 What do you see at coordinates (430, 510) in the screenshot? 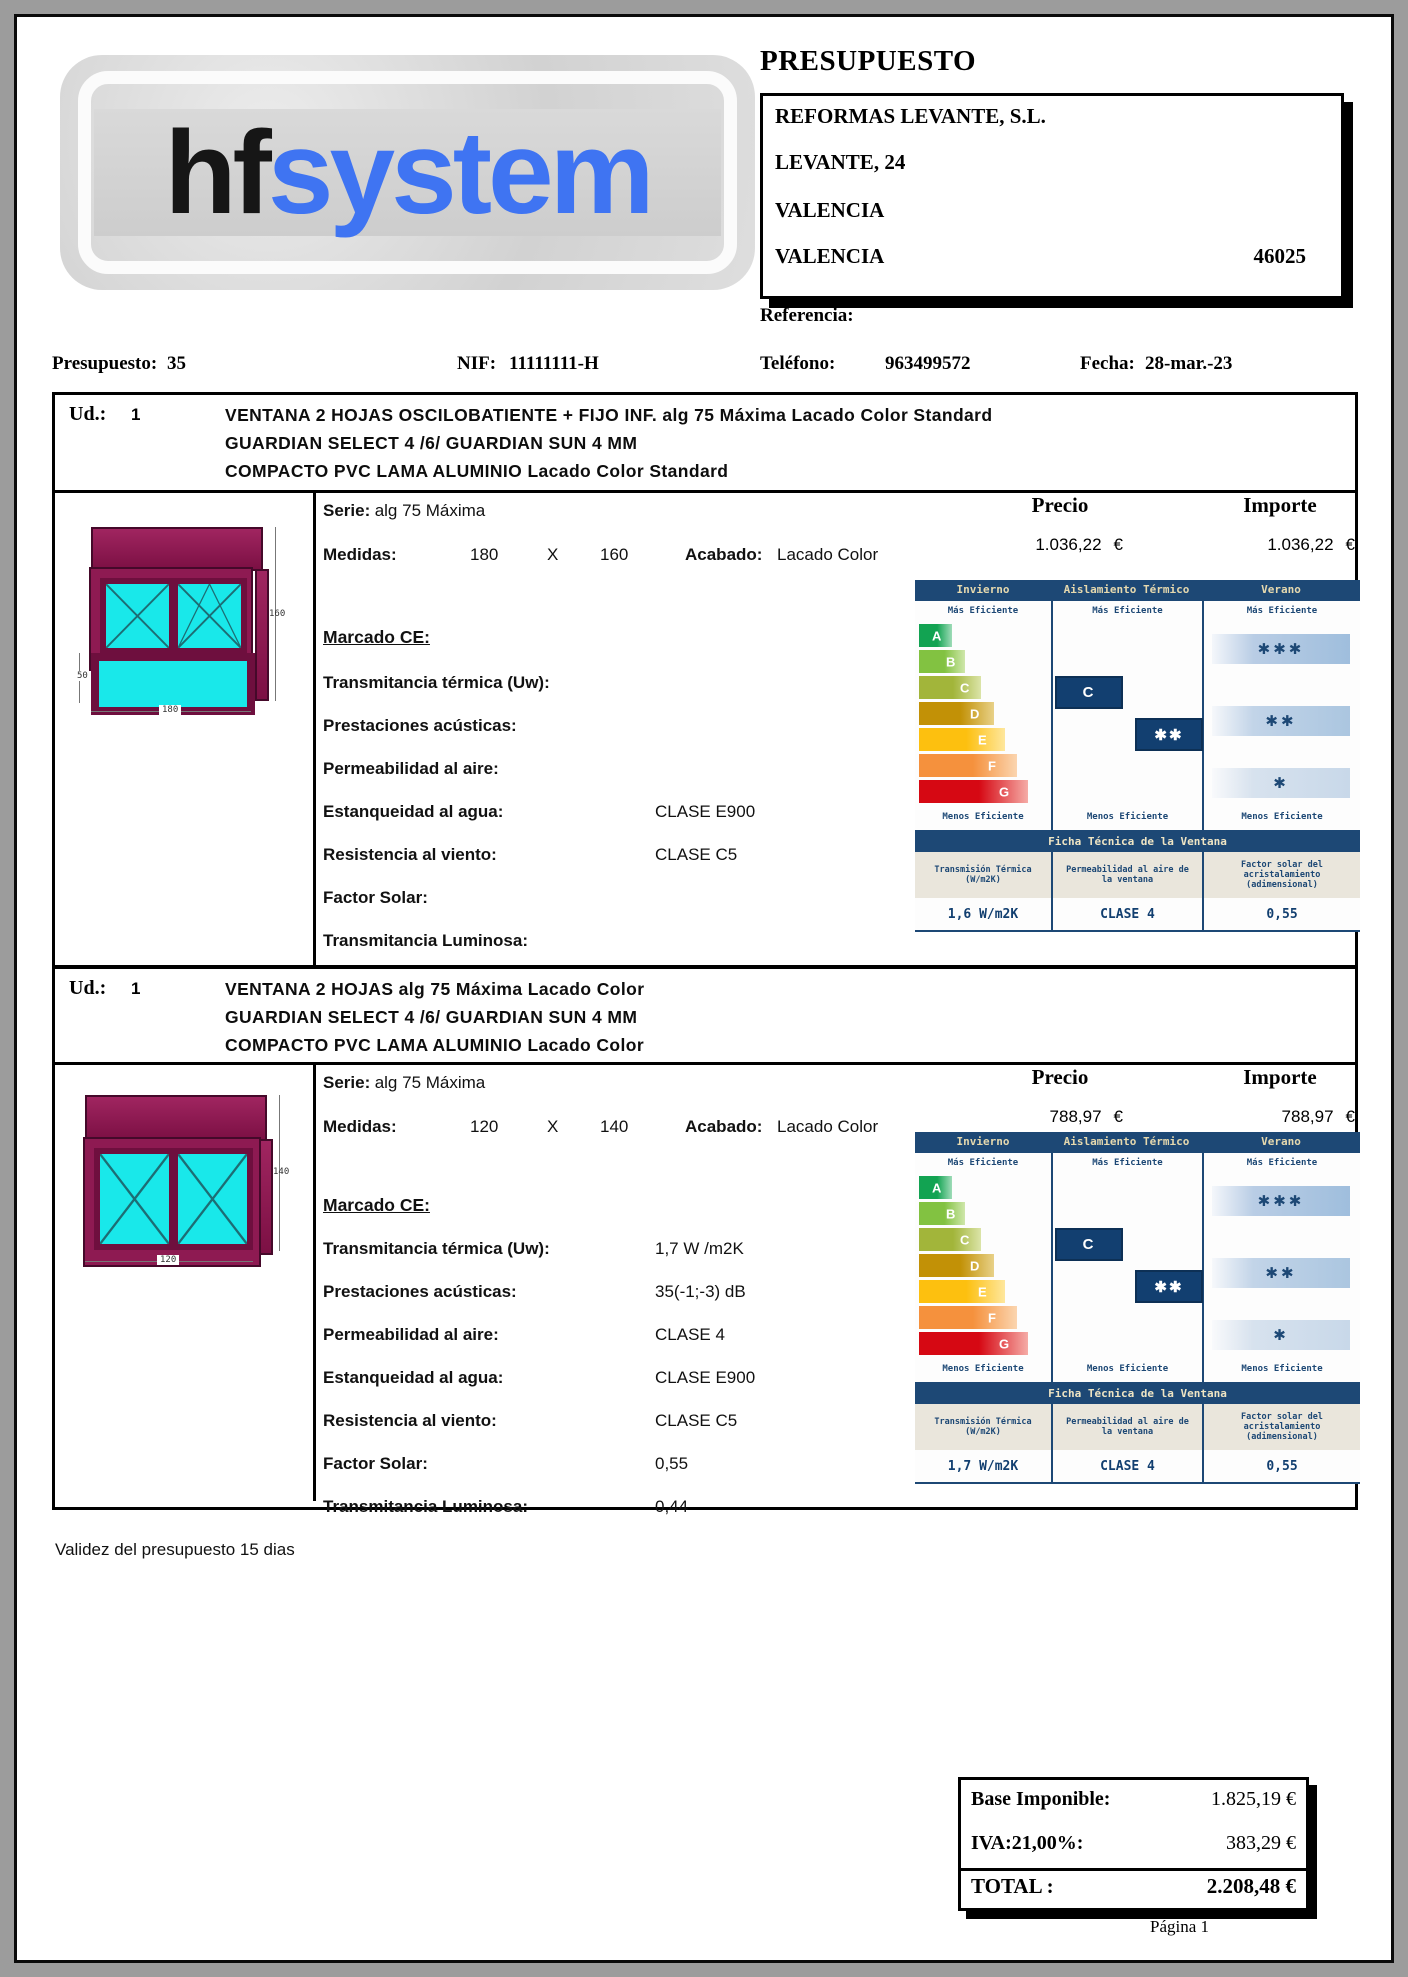
I see `item1-serie-value: alg 75 Máxima` at bounding box center [430, 510].